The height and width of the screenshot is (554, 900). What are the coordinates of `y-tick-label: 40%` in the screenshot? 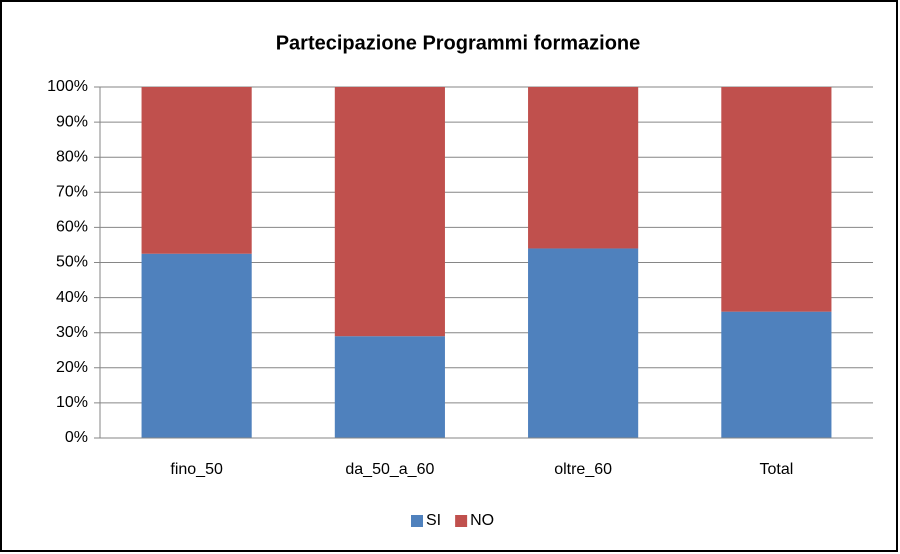 It's located at (72, 297).